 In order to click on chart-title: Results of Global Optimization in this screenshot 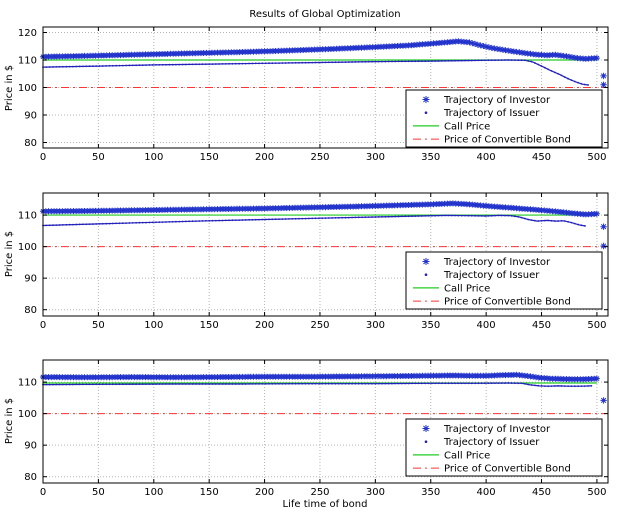, I will do `click(324, 14)`.